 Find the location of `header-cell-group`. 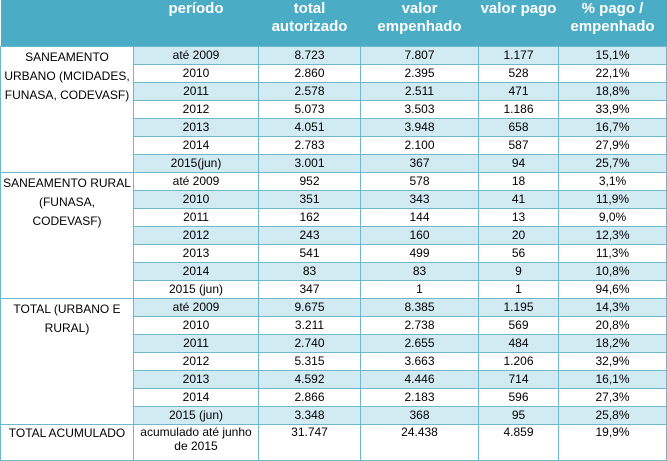

header-cell-group is located at coordinates (67, 23).